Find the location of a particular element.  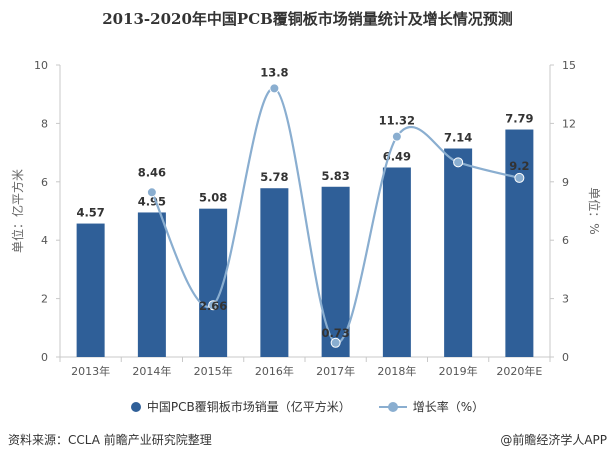

left-tick-label: 4 is located at coordinates (44, 240).